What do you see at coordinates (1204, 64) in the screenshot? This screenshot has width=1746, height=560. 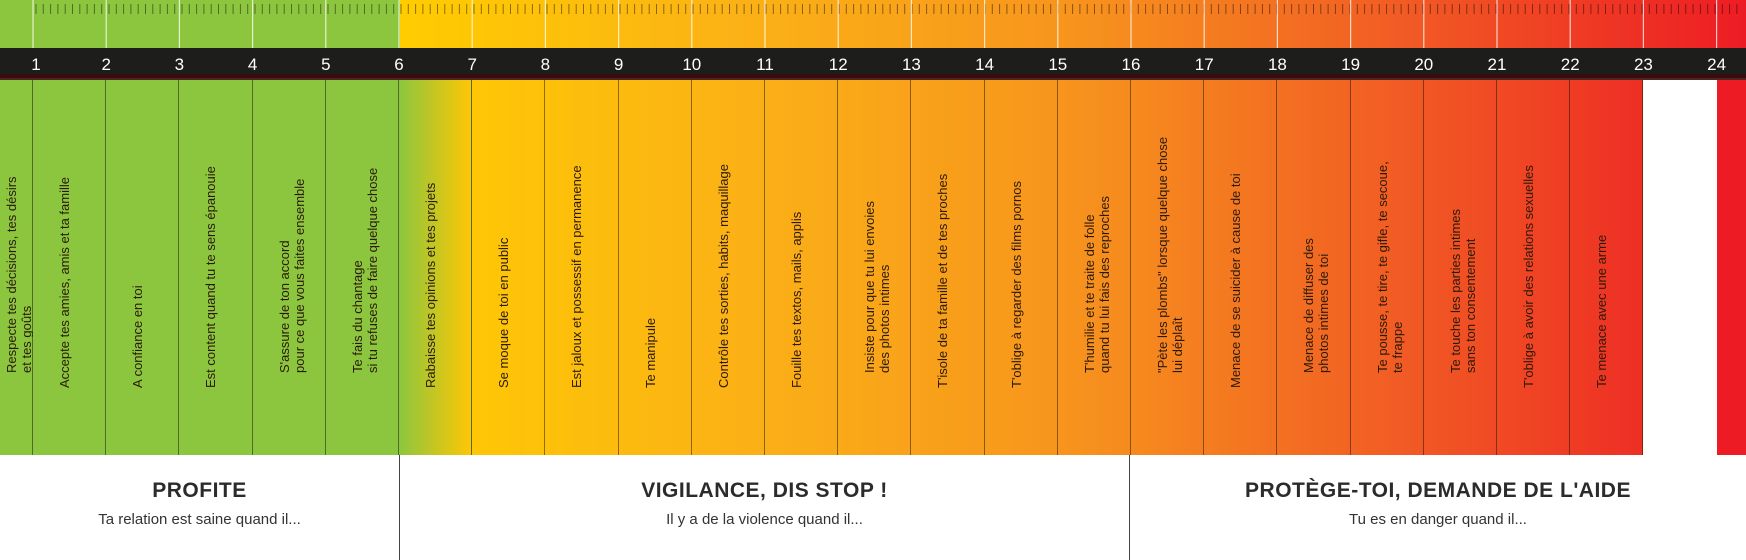 I see `ruler-number: 17` at bounding box center [1204, 64].